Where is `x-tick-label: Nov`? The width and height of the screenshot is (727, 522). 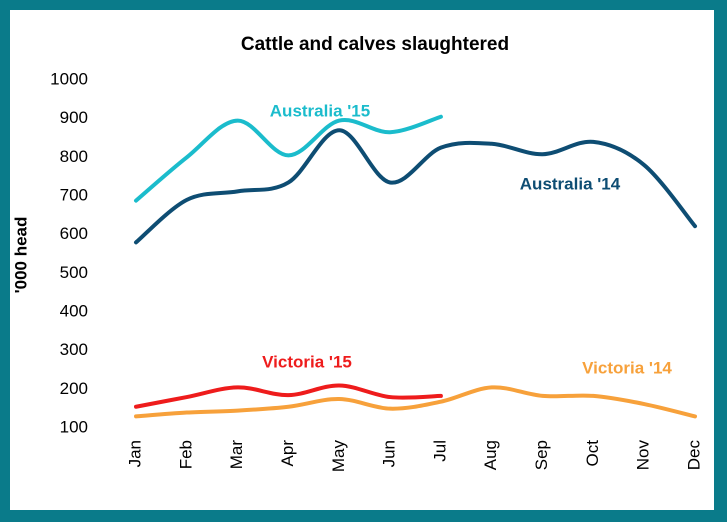 x-tick-label: Nov is located at coordinates (643, 455).